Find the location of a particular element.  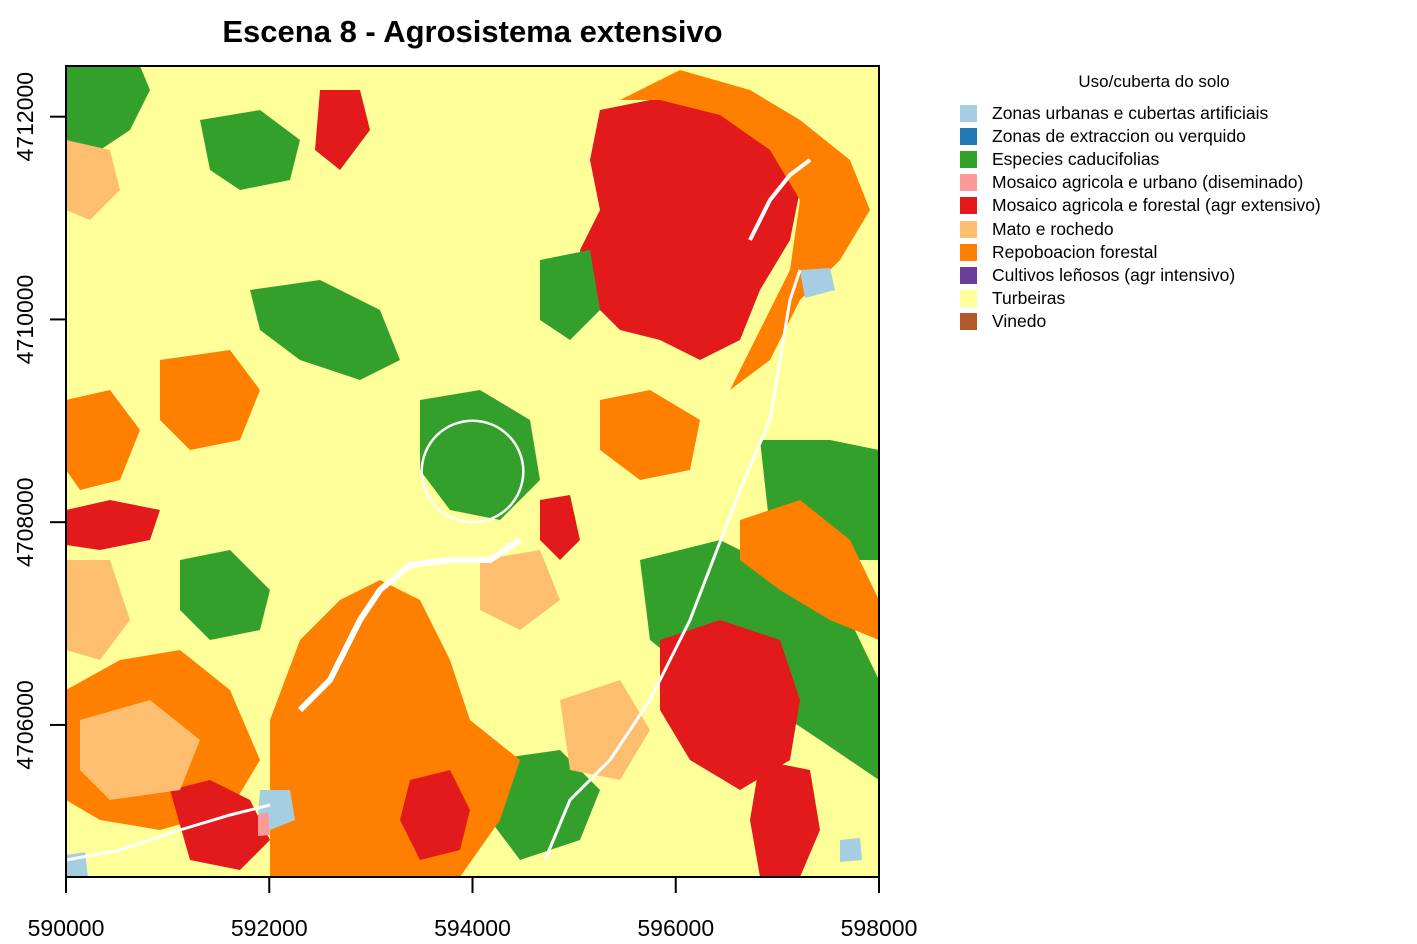

patch-tan-south is located at coordinates (140, 750).